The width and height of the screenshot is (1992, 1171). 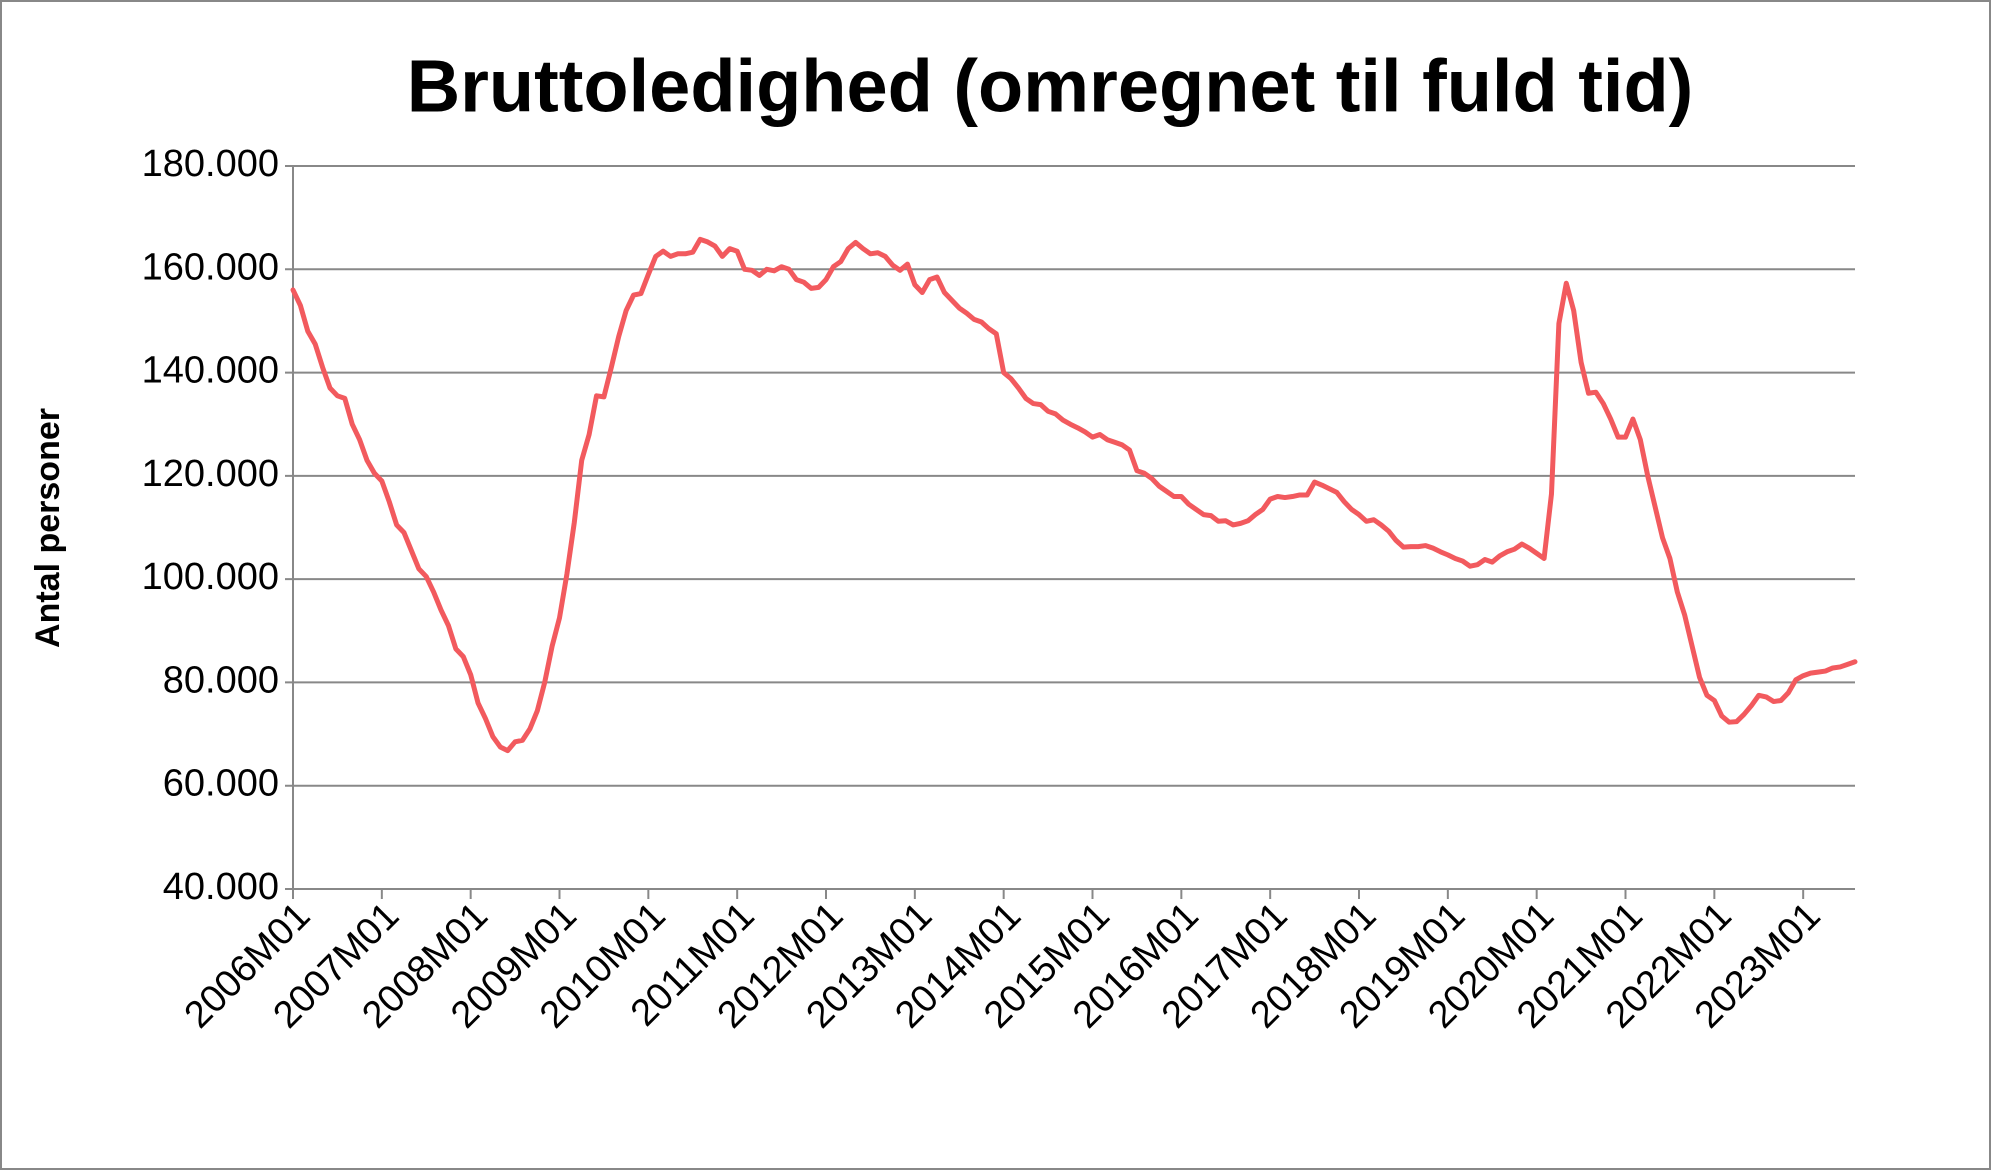 I want to click on y-tick-label: 120.000, so click(x=210, y=474).